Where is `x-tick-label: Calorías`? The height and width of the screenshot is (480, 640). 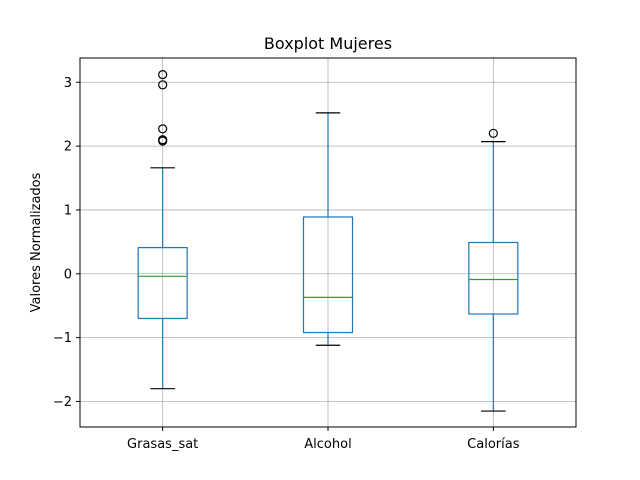 x-tick-label: Calorías is located at coordinates (493, 444).